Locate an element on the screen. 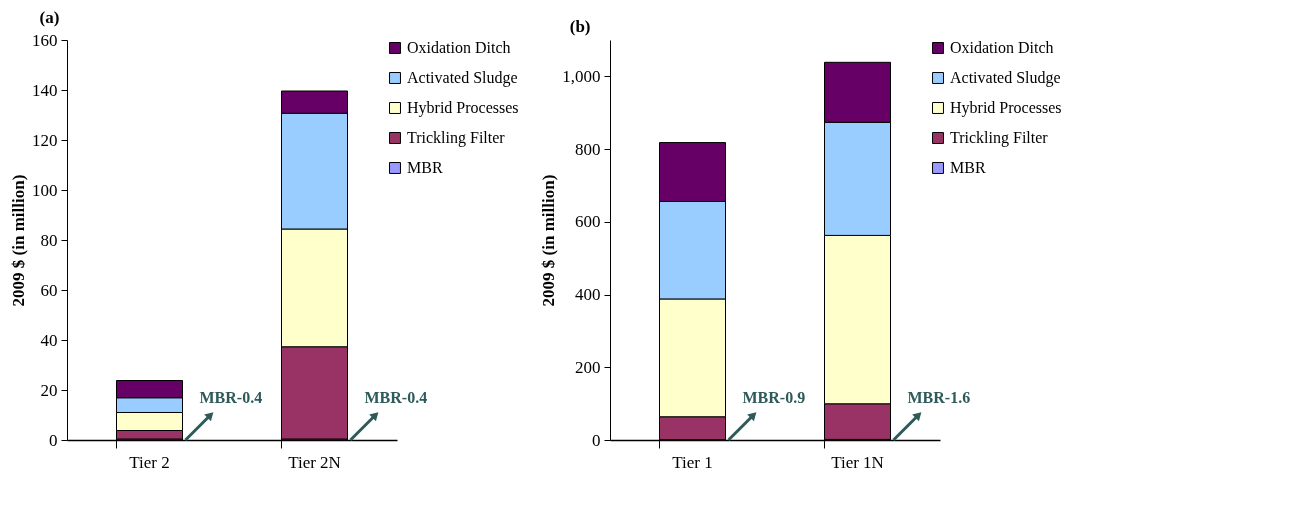  y-tick-label: 20 is located at coordinates (49, 390).